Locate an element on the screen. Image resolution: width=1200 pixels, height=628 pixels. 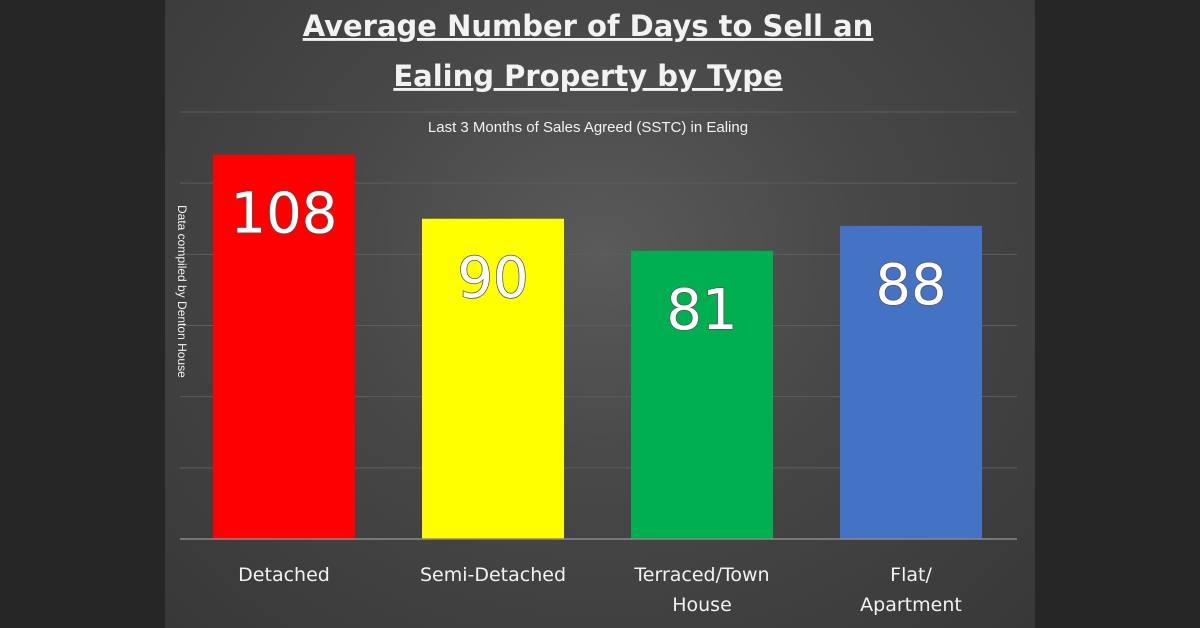
category-label: Apartment is located at coordinates (911, 605).